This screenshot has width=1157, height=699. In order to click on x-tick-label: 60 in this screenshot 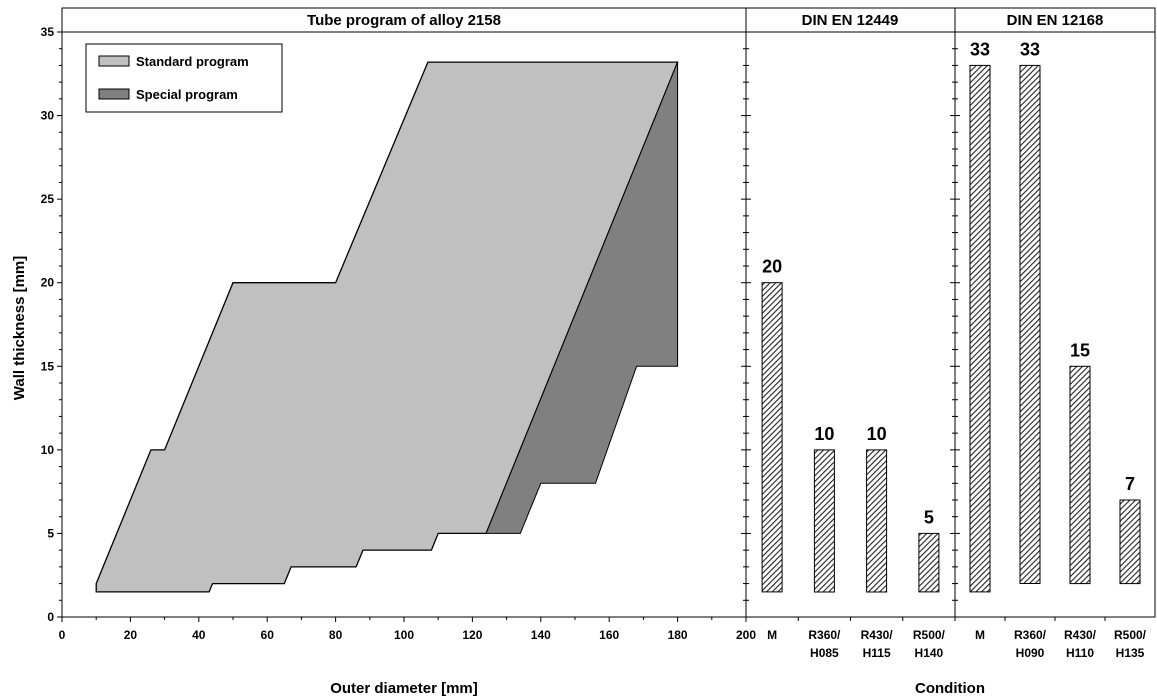, I will do `click(268, 635)`.